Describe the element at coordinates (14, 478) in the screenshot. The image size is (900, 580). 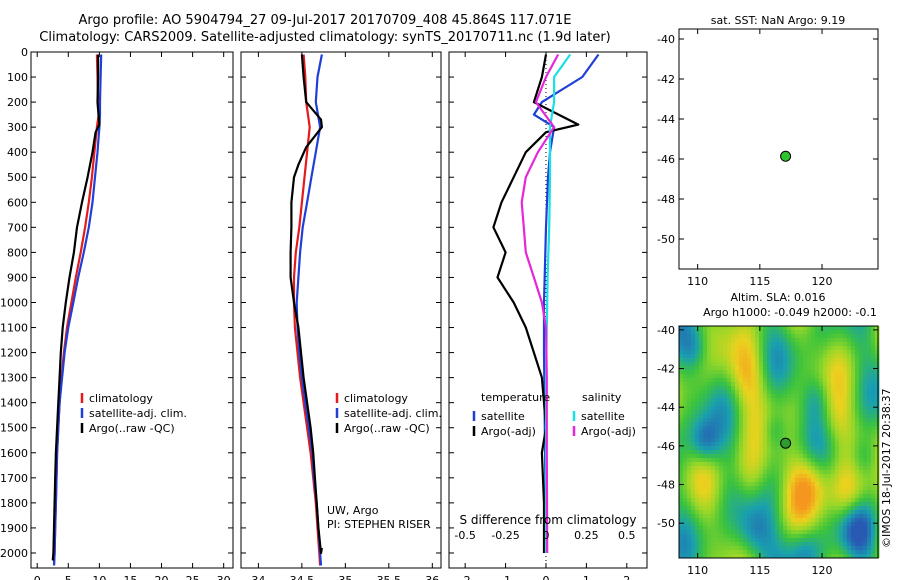
I see `y-tick-label: 1700` at that location.